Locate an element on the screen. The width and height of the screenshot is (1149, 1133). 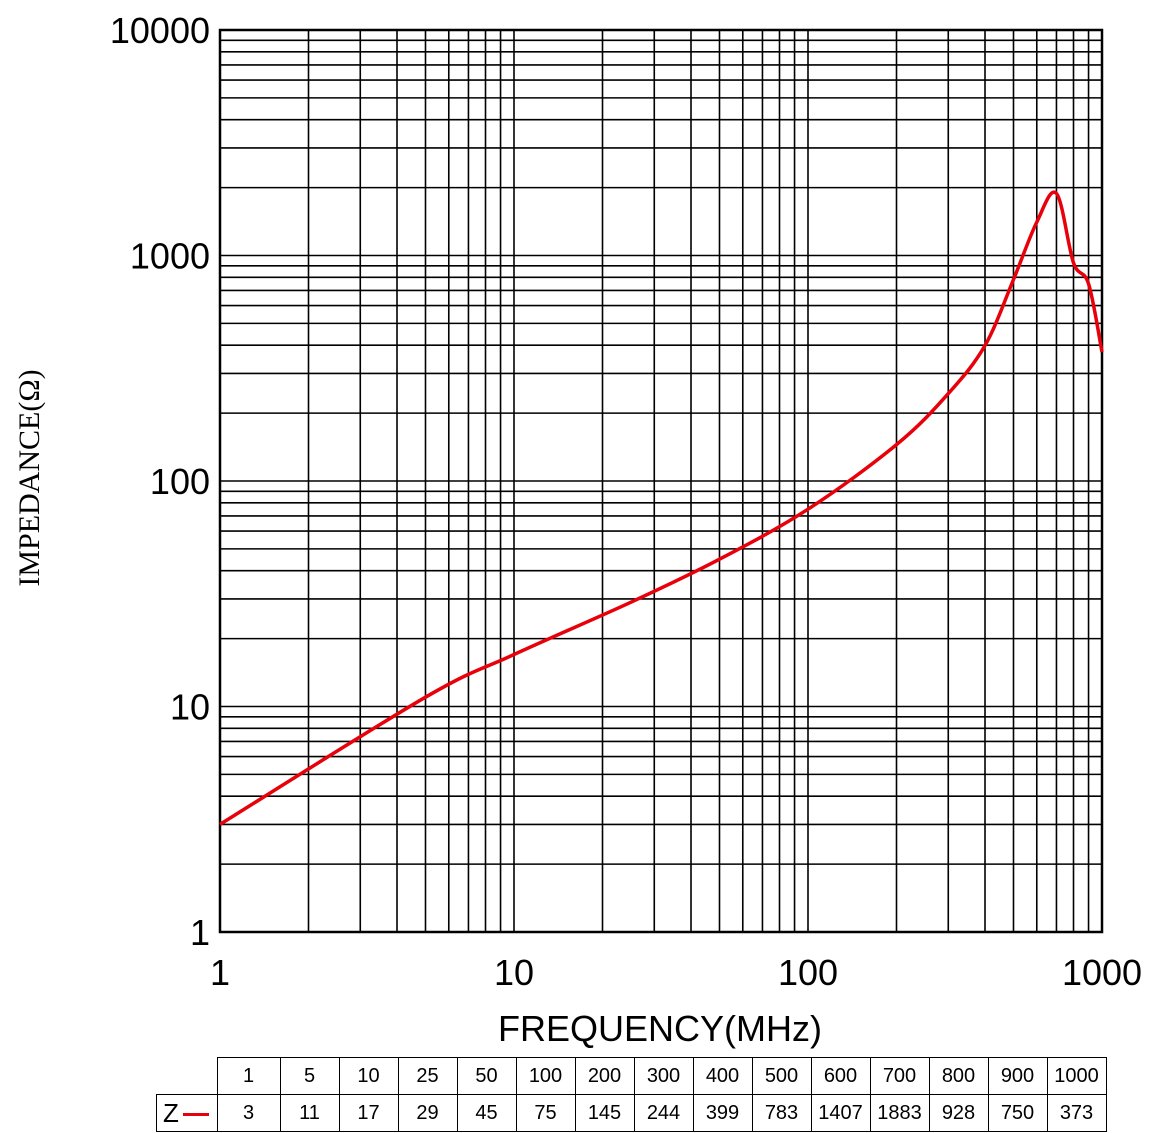
frequency-cell: 300 is located at coordinates (663, 1076).